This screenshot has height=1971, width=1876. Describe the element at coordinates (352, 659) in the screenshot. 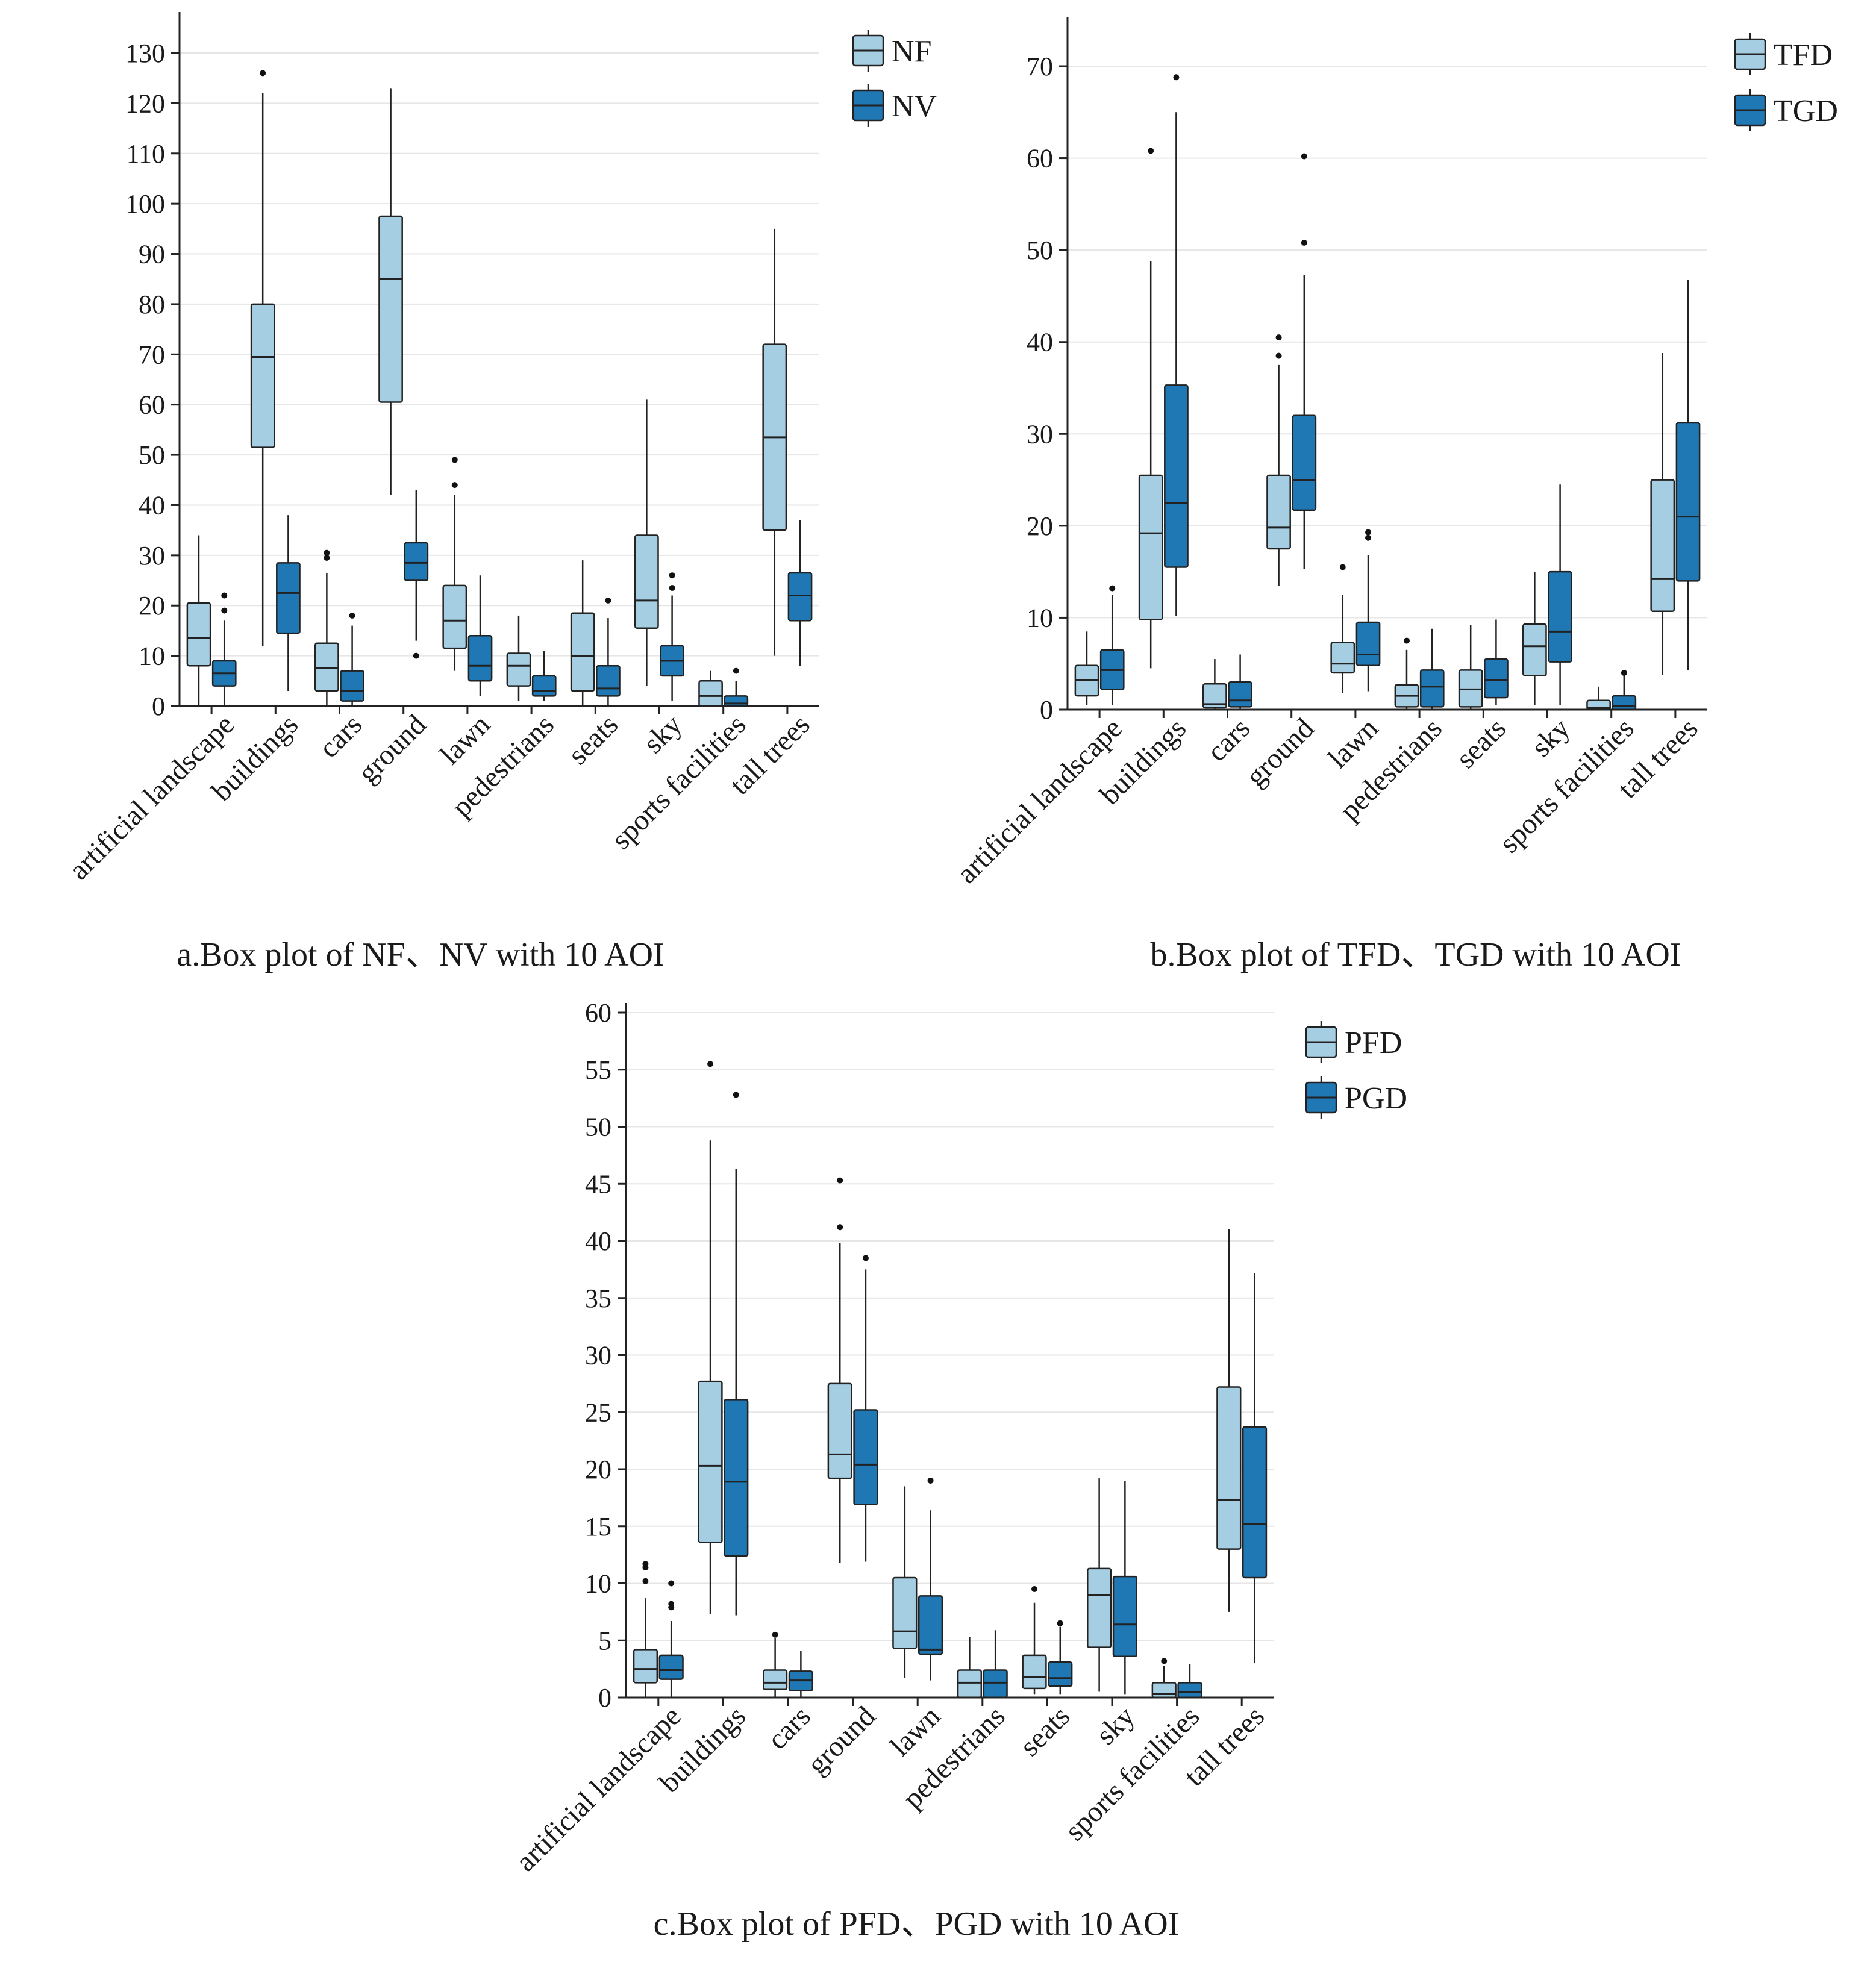

I see `nv-cars-box-group` at that location.